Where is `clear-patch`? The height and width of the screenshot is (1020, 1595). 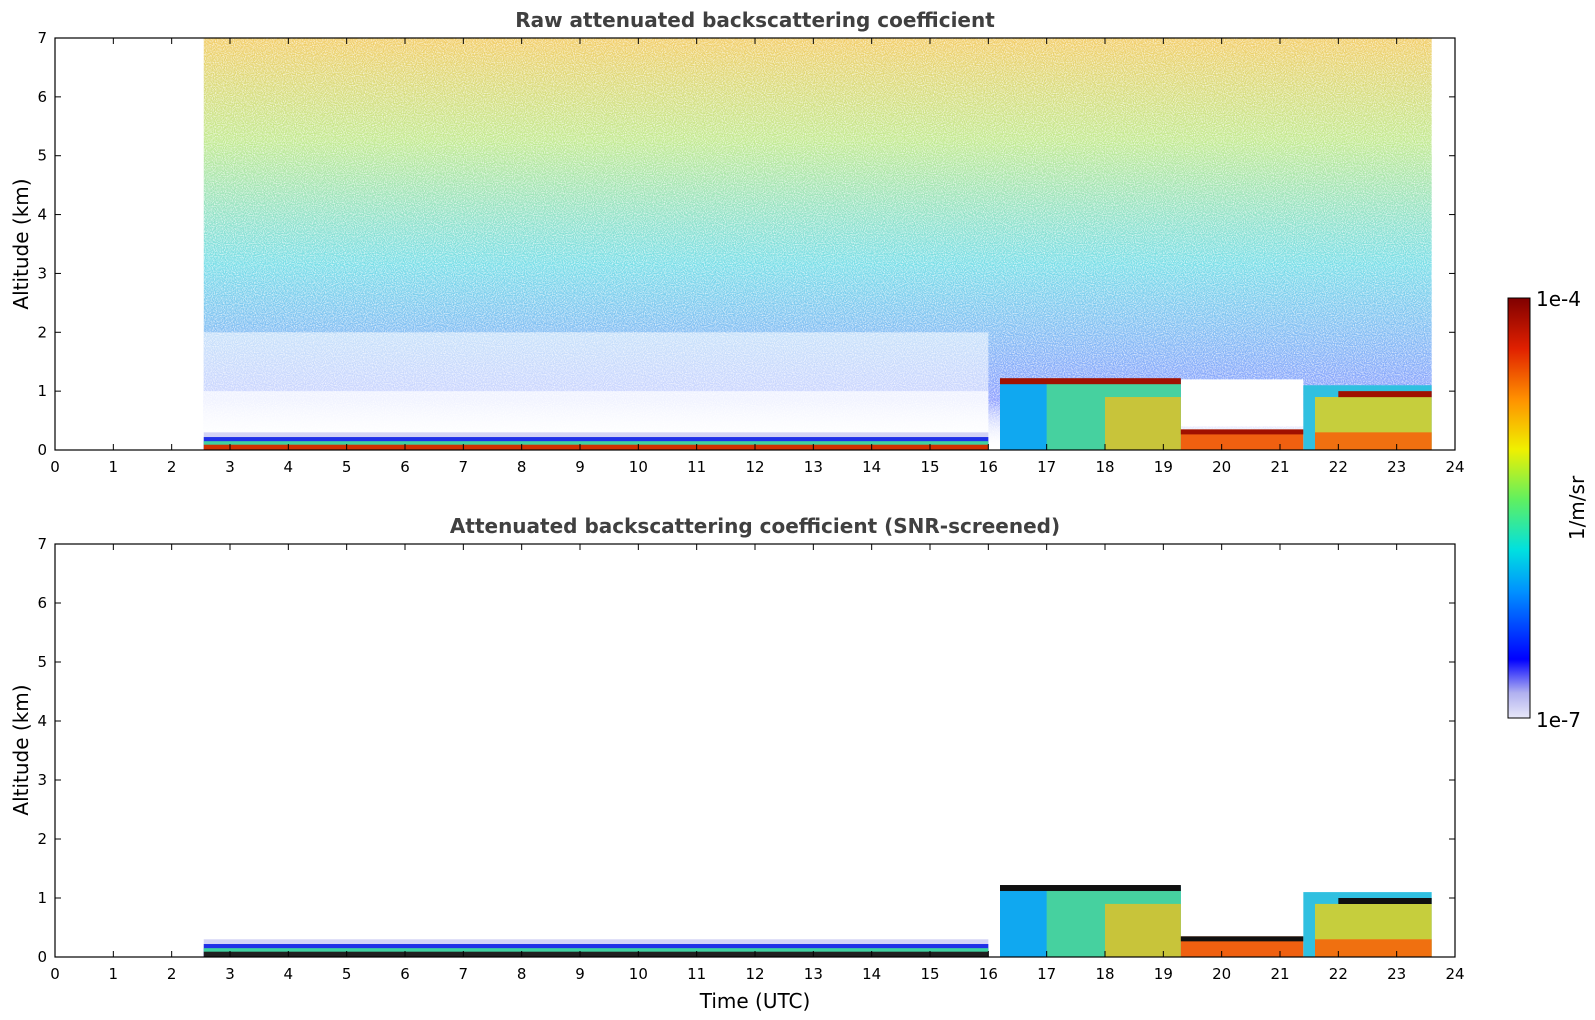
clear-patch is located at coordinates (1242, 403).